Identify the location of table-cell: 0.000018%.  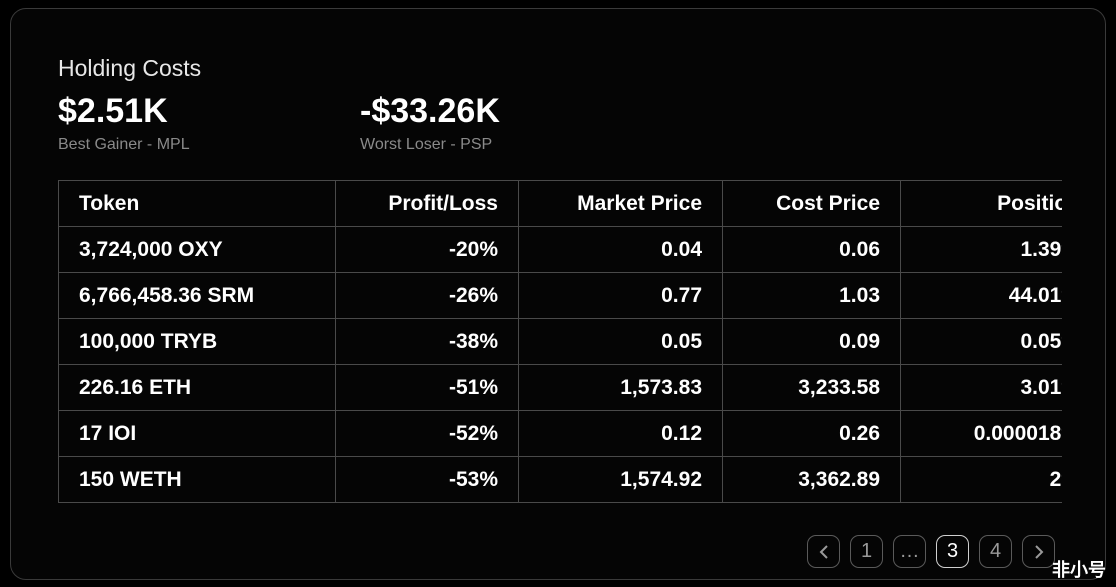
(981, 433).